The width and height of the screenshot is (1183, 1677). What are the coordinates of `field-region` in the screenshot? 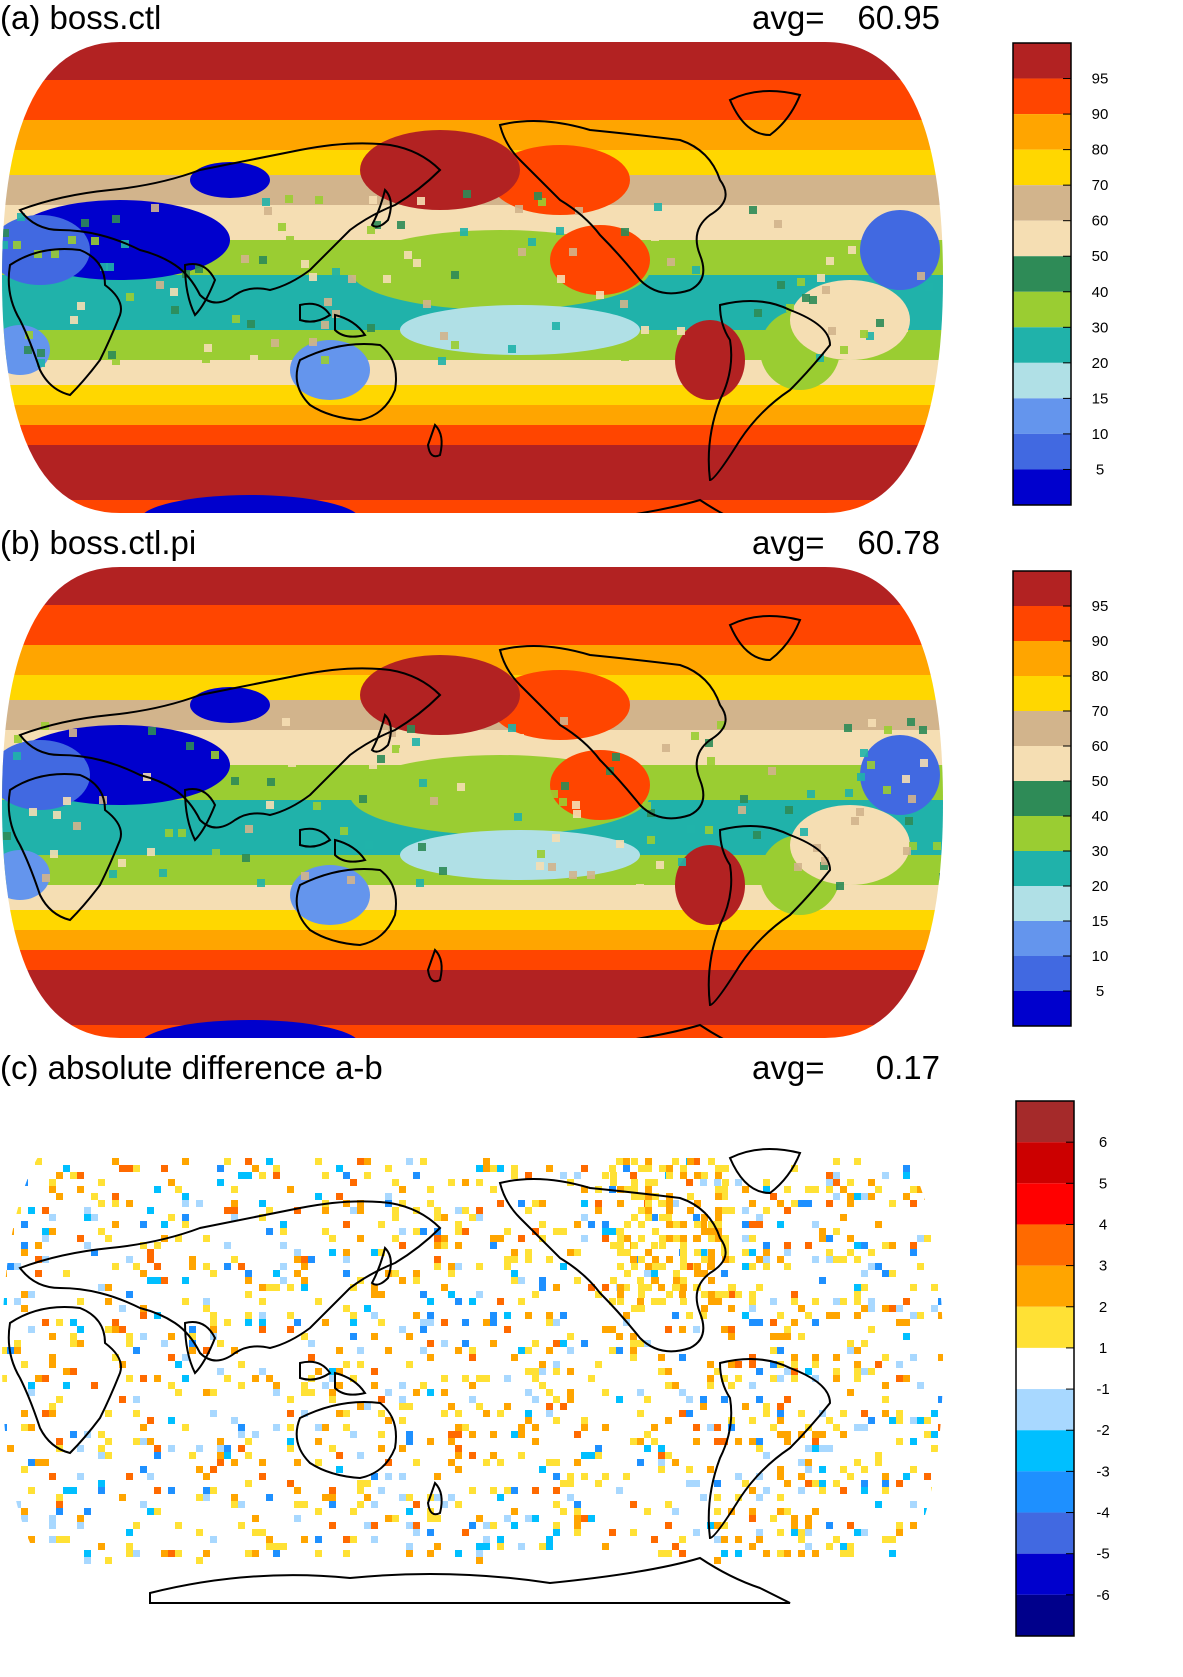 It's located at (230, 705).